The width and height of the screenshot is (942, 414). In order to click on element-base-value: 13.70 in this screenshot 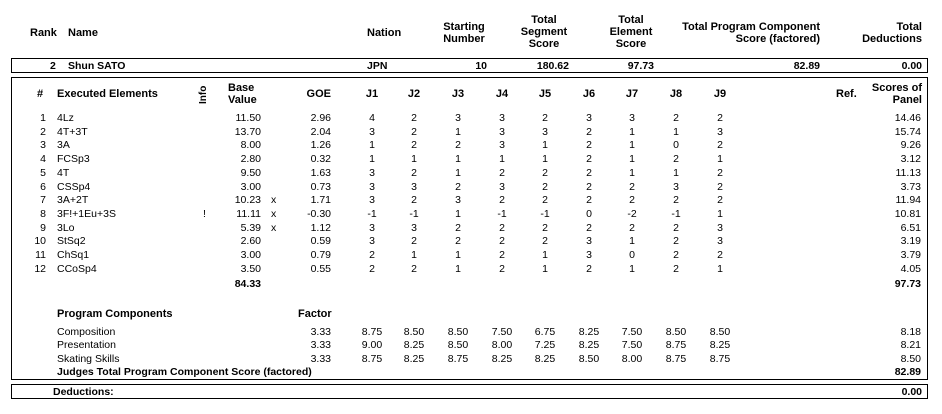, I will do `click(247, 131)`.